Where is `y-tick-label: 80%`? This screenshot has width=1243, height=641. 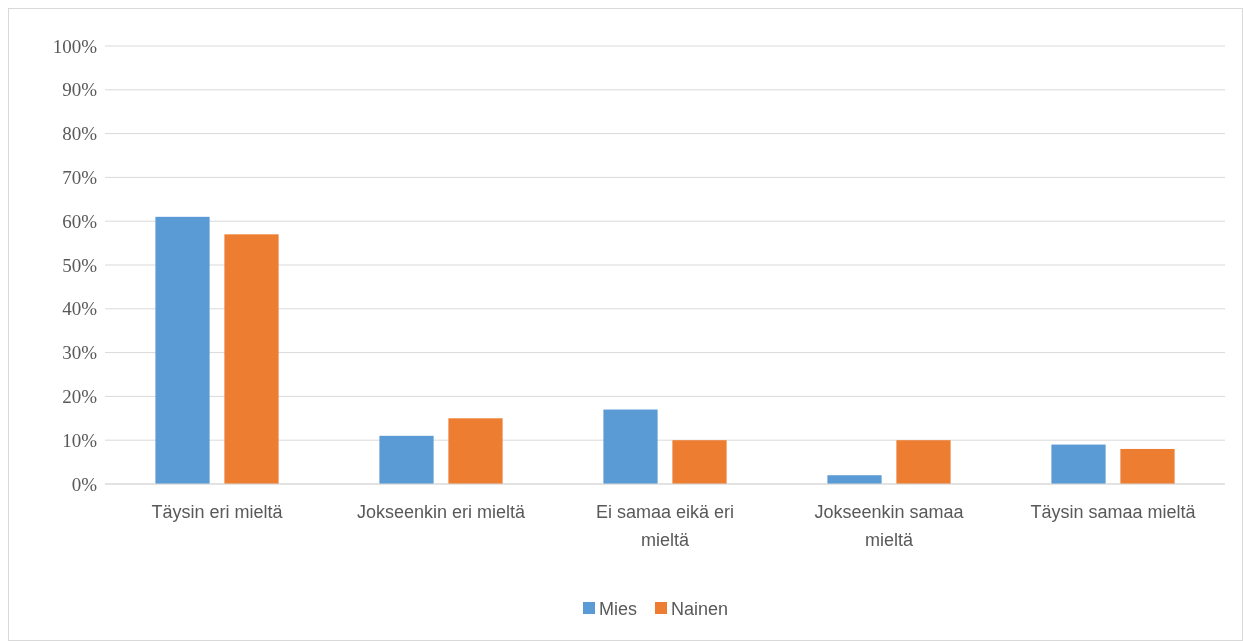
y-tick-label: 80% is located at coordinates (80, 134).